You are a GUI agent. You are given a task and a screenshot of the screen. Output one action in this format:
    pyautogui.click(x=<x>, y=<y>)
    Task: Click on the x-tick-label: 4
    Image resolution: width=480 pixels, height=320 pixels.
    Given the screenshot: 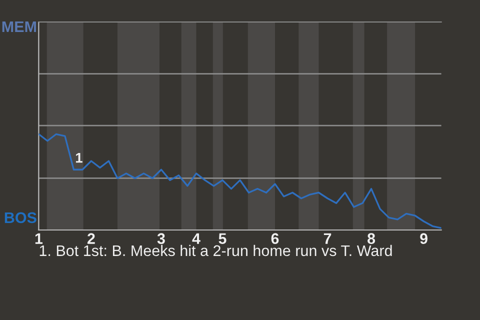 What is the action you would take?
    pyautogui.click(x=196, y=238)
    